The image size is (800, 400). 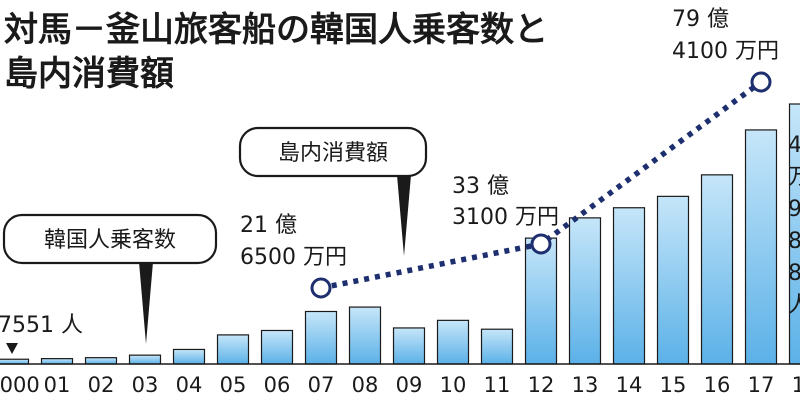 What do you see at coordinates (20, 385) in the screenshot?
I see `x-tick-label-2000: 2000` at bounding box center [20, 385].